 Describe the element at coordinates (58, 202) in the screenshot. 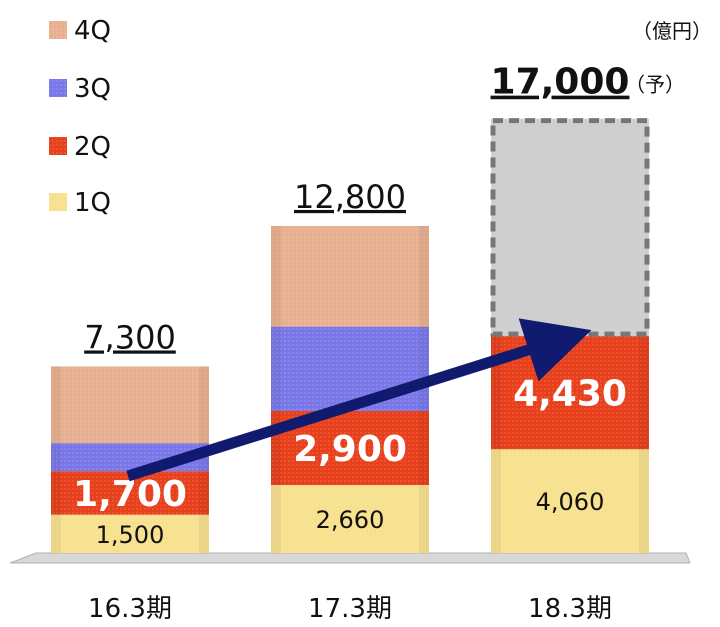

I see `legend-swatch-texture-1q` at that location.